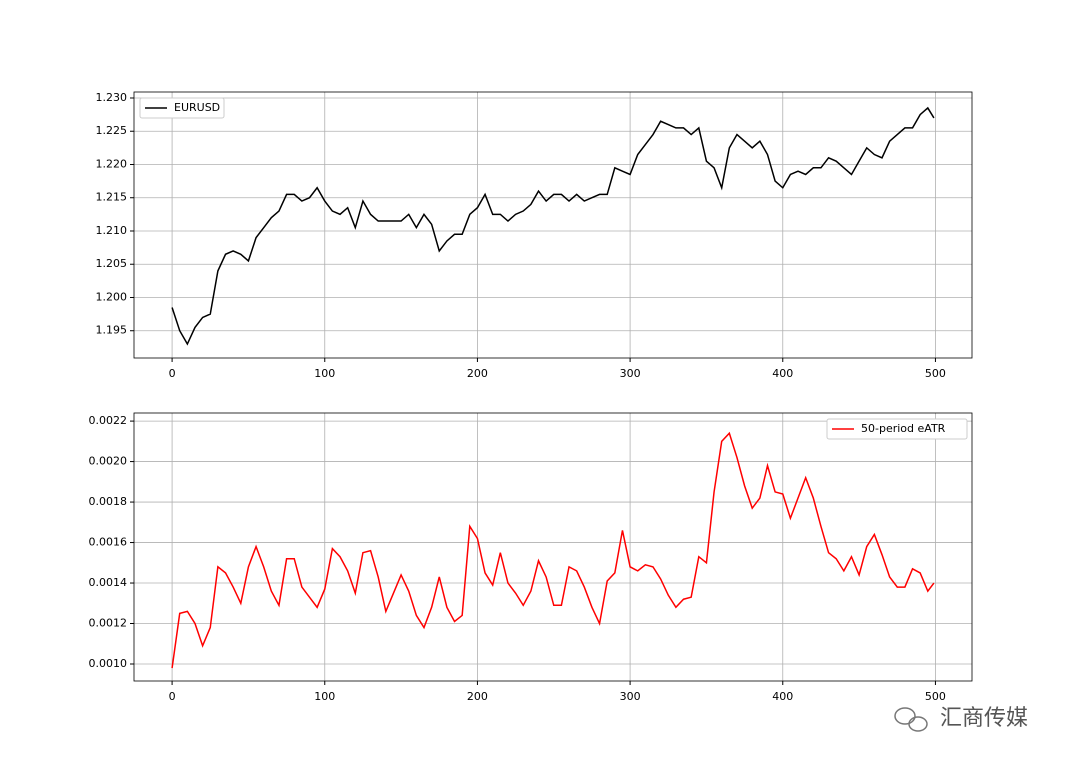  Describe the element at coordinates (112, 130) in the screenshot. I see `y-tick-label: 1.225` at that location.